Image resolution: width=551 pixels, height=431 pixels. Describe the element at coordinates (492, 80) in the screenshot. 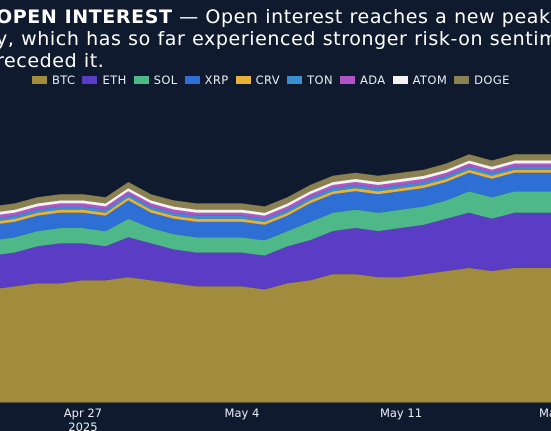

I see `legend-label: DOGE` at that location.